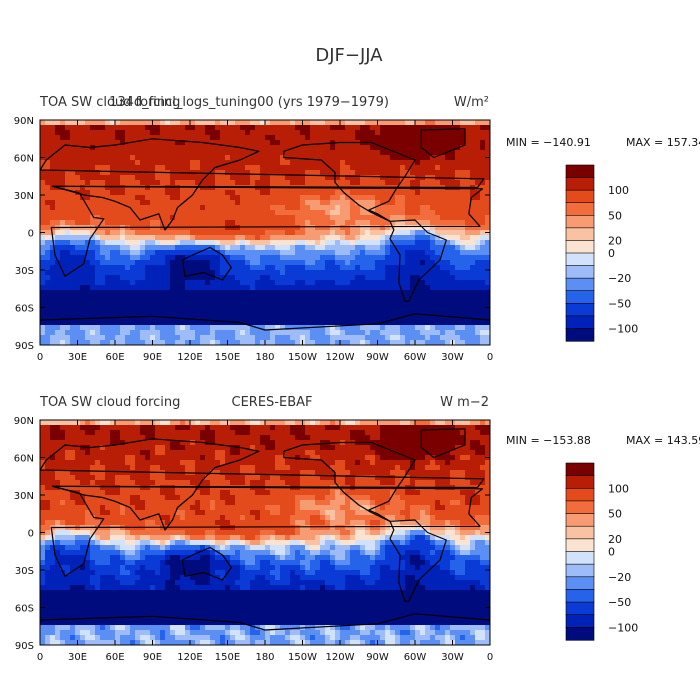 The height and width of the screenshot is (700, 700). I want to click on x-tick-label: 180, so click(264, 357).